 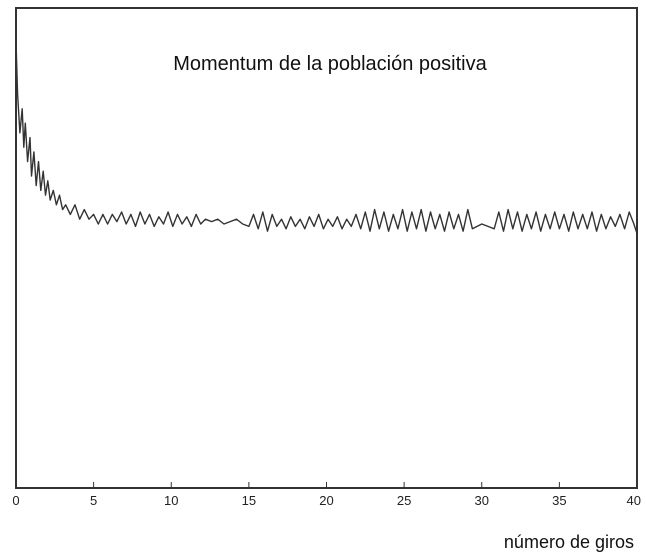 I want to click on x-axis-ticks: 0 5 10 15 20 25 30 35 40, so click(x=326, y=495).